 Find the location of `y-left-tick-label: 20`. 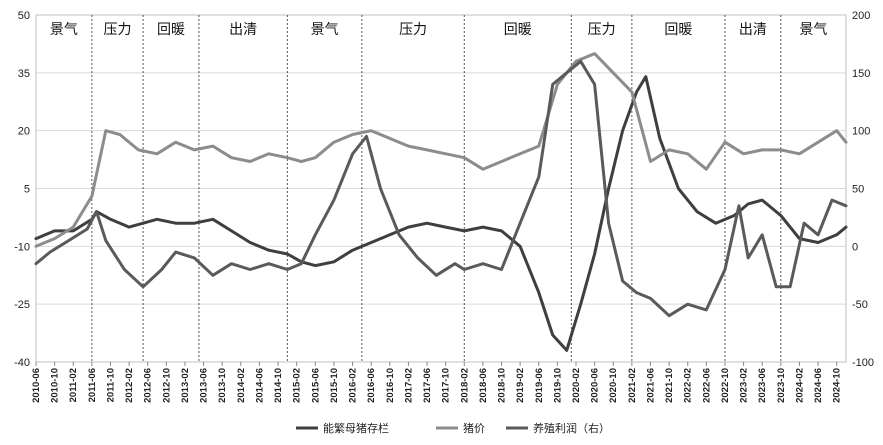

y-left-tick-label: 20 is located at coordinates (24, 132).